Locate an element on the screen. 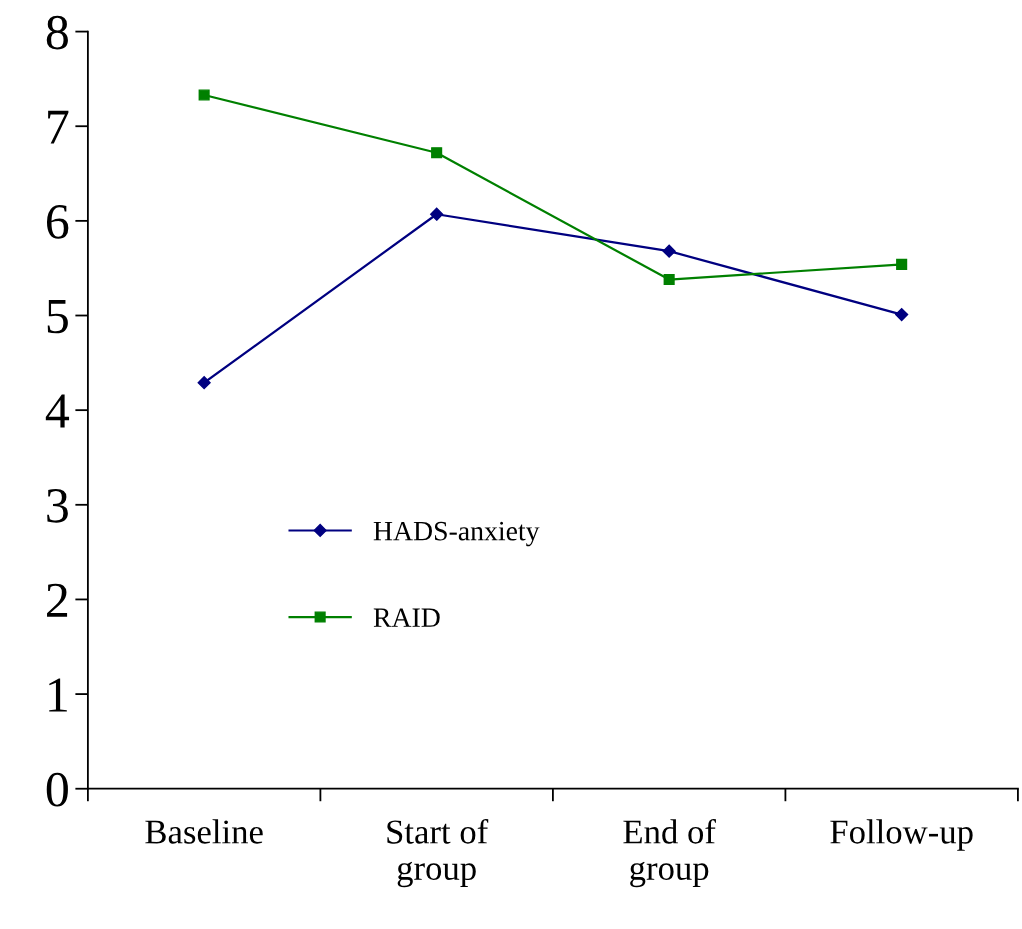 This screenshot has width=1022, height=929. y-tick-label: 0 is located at coordinates (57, 789).